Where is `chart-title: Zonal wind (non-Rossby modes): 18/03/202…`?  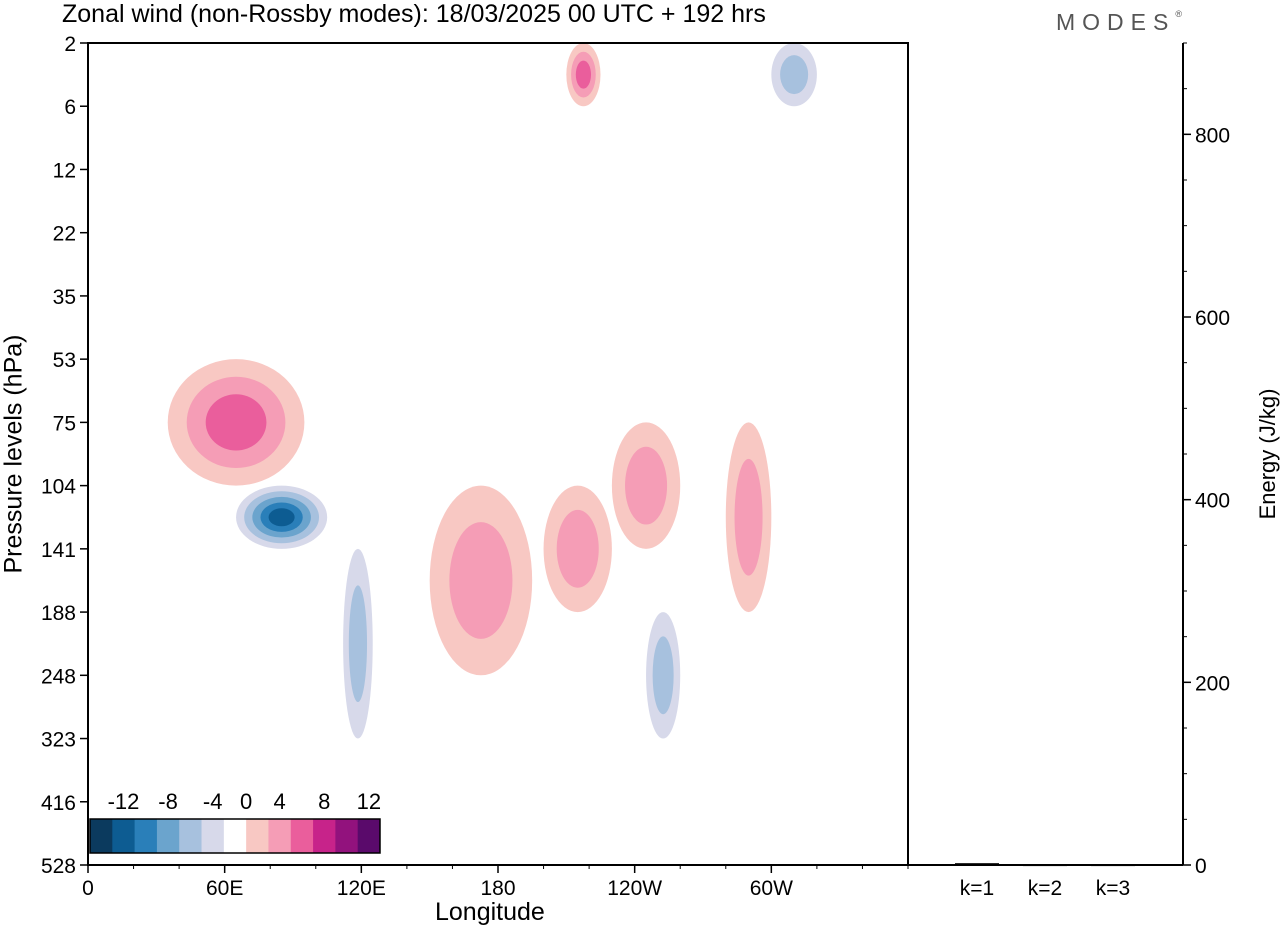 chart-title: Zonal wind (non-Rossby modes): 18/03/202… is located at coordinates (414, 14).